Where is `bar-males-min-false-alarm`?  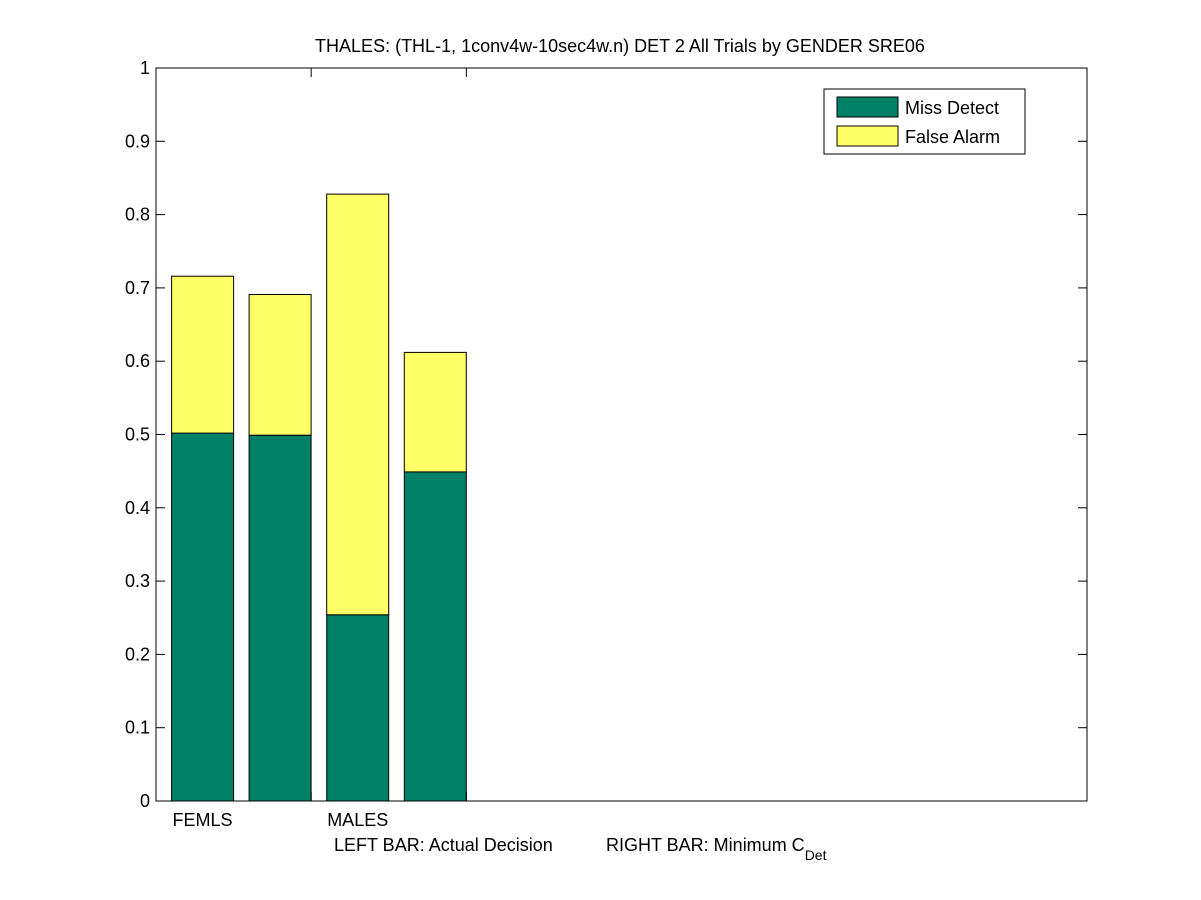 bar-males-min-false-alarm is located at coordinates (435, 412).